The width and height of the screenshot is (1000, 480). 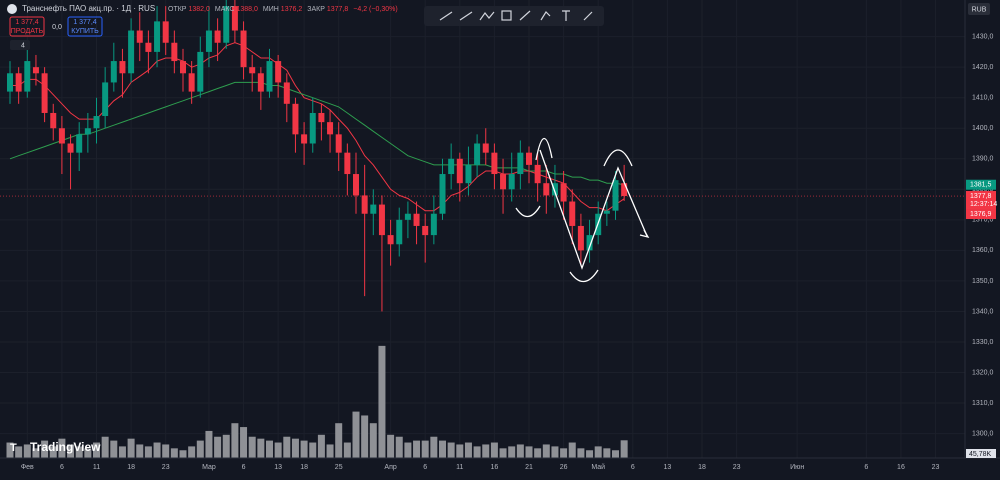 What do you see at coordinates (702, 467) in the screenshot?
I see `x-tick-label: 18` at bounding box center [702, 467].